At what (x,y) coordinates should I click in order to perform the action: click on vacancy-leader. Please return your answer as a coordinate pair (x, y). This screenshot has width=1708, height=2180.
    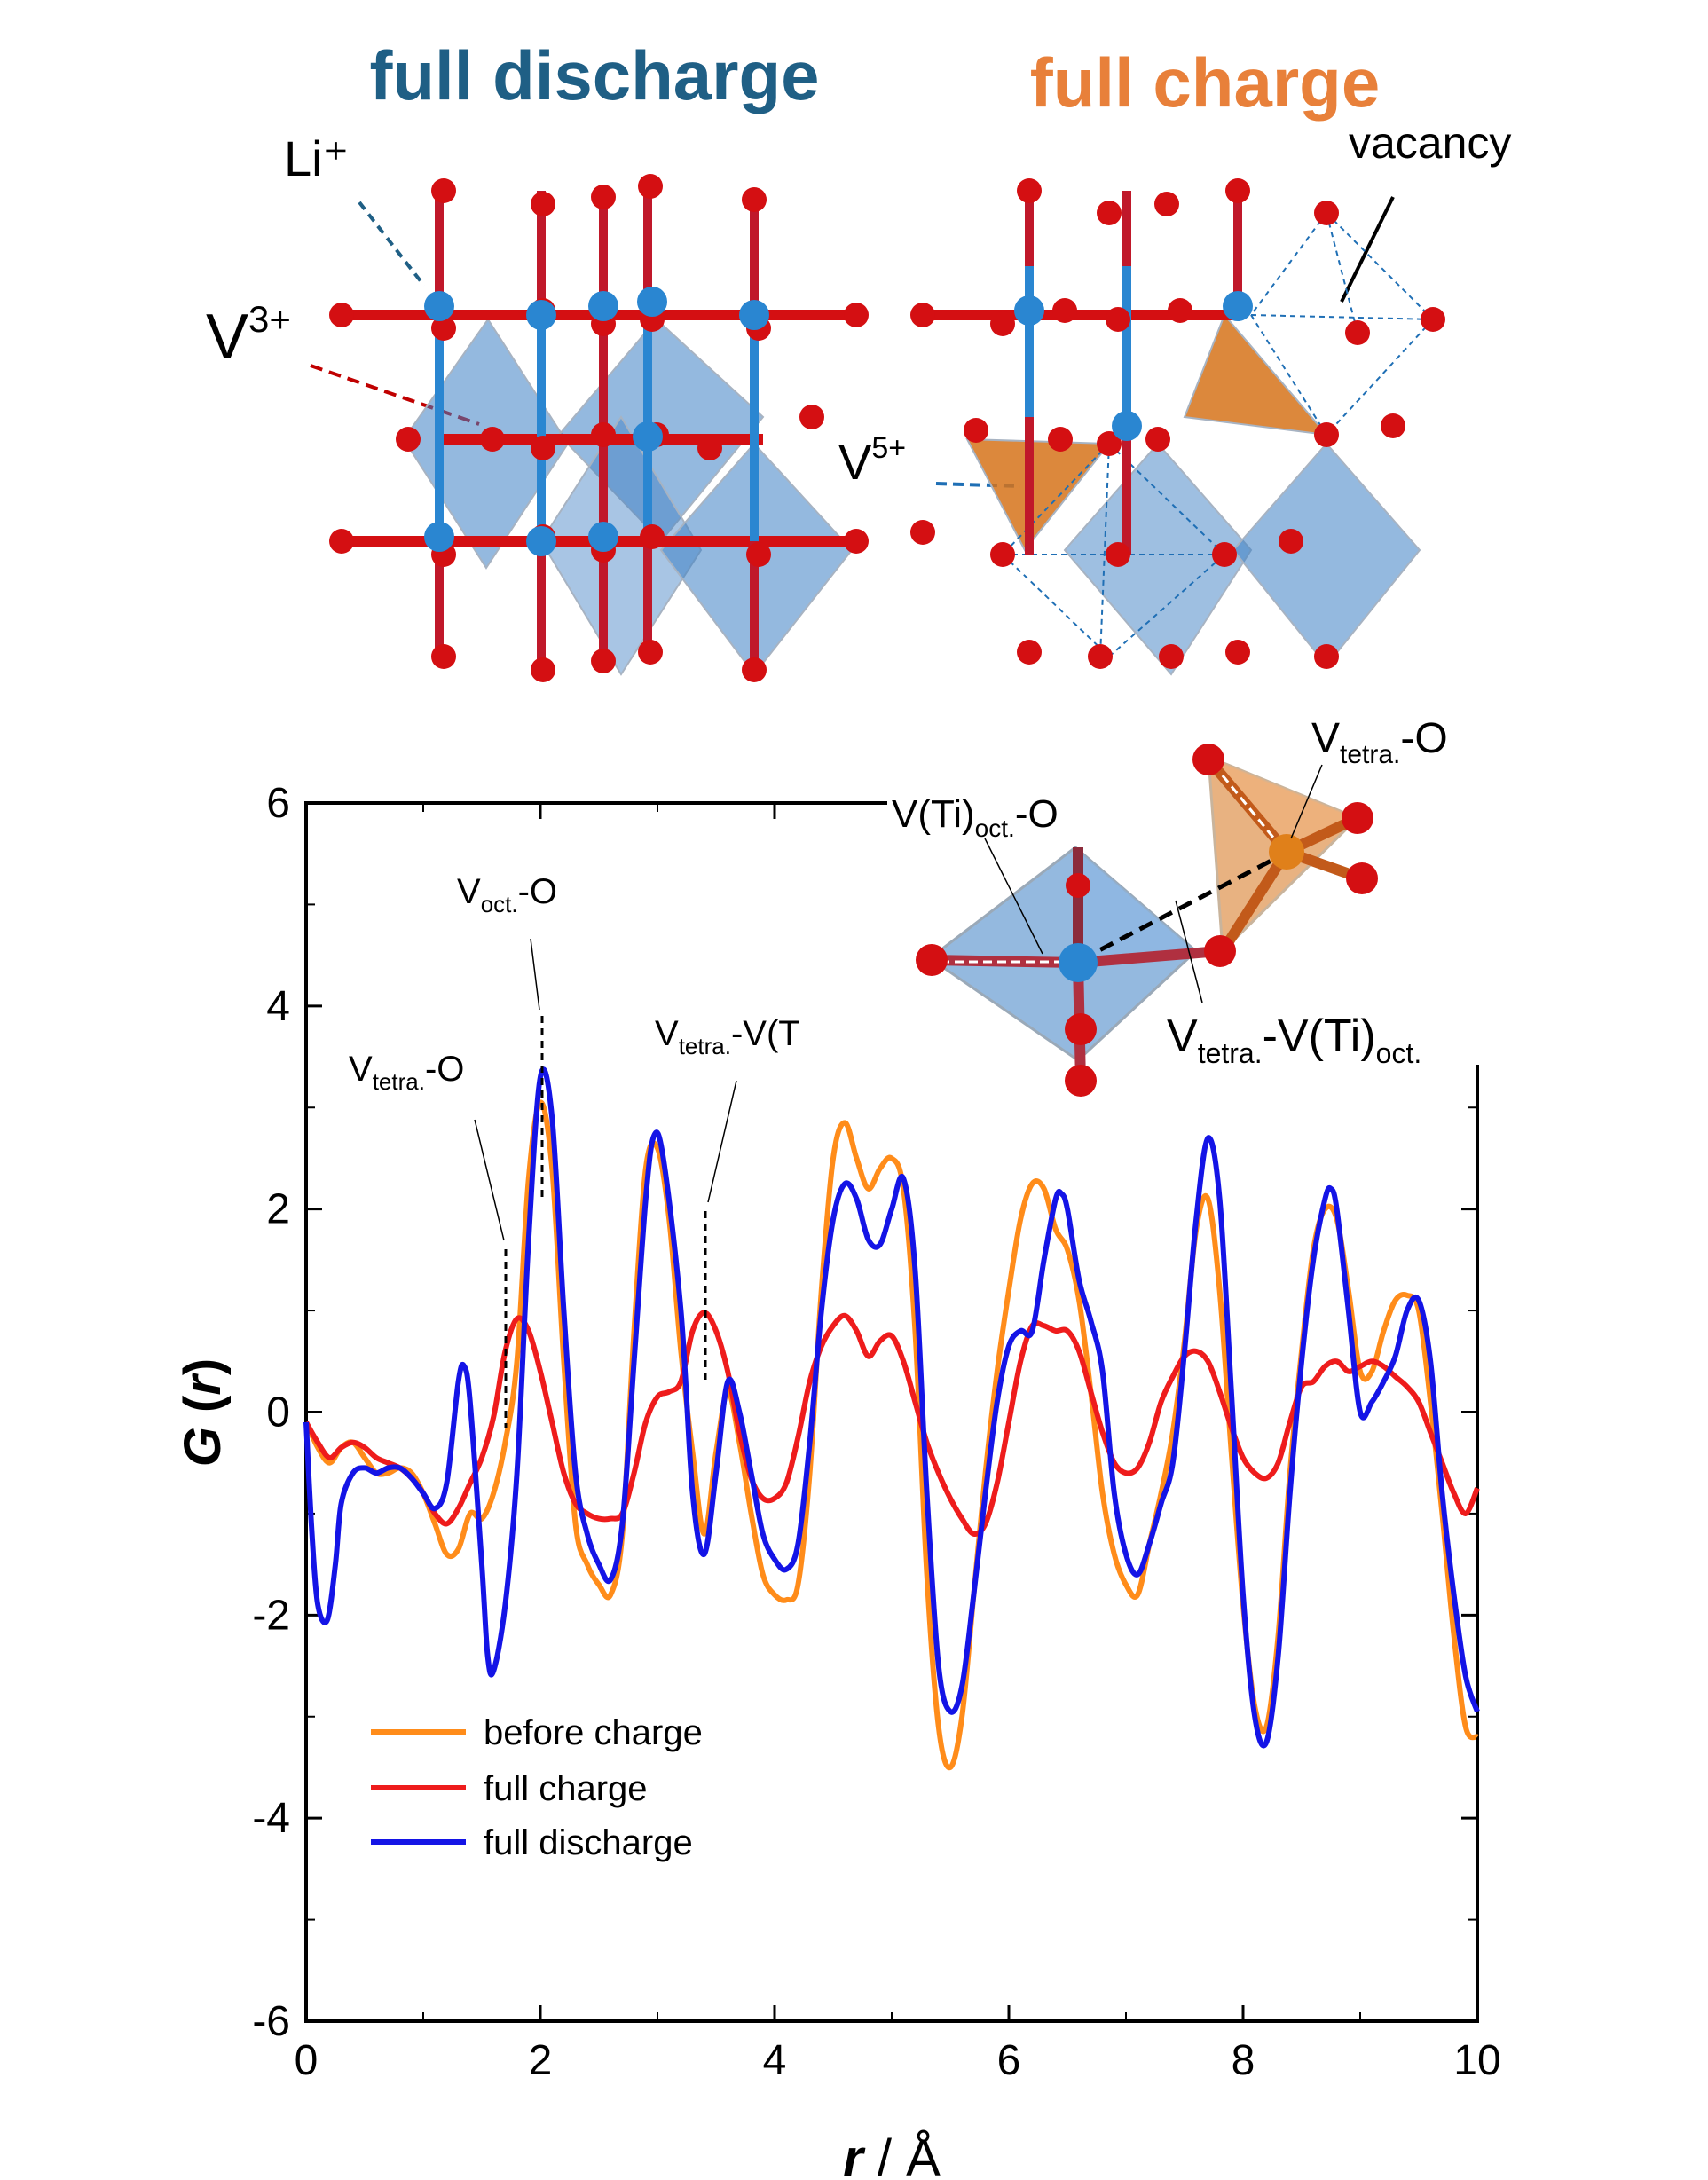
    Looking at the image, I should click on (1367, 249).